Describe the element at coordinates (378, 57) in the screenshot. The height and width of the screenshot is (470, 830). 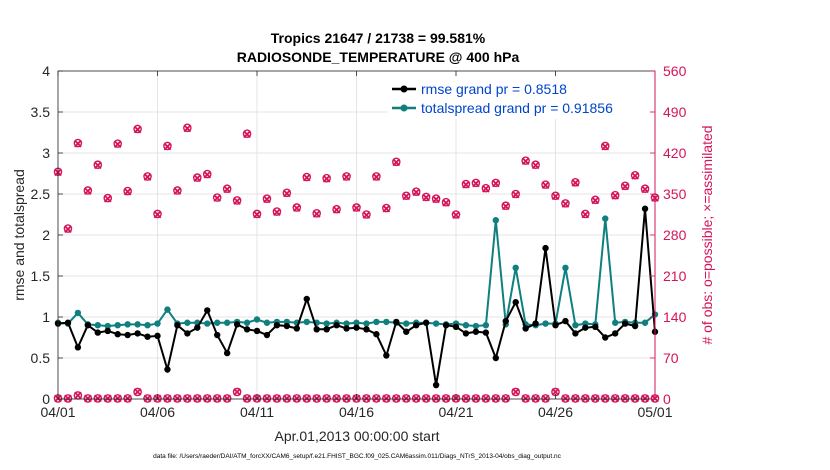
I see `chart-title-line2: RADIOSONDE_TEMPERATURE @ 400 hPa` at that location.